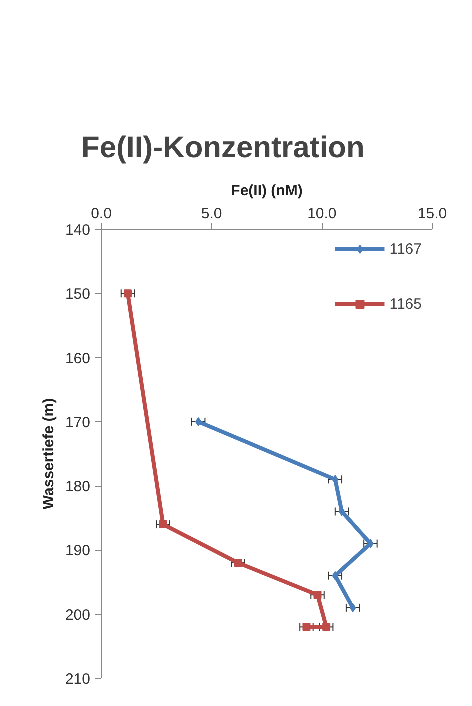 The width and height of the screenshot is (472, 706). I want to click on y-tick-label: 180, so click(78, 487).